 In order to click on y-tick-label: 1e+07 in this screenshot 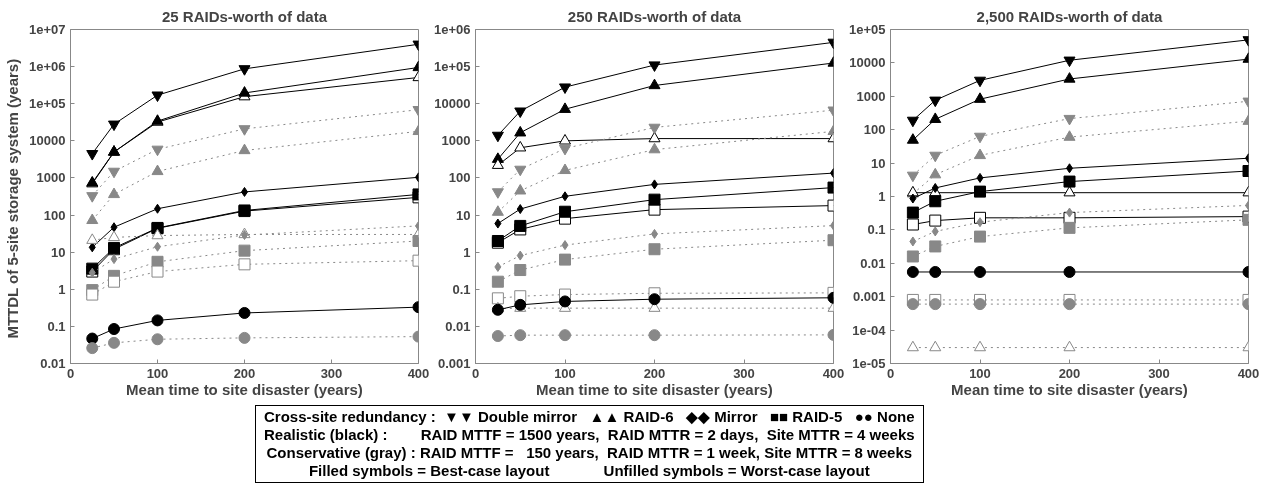, I will do `click(47, 29)`.